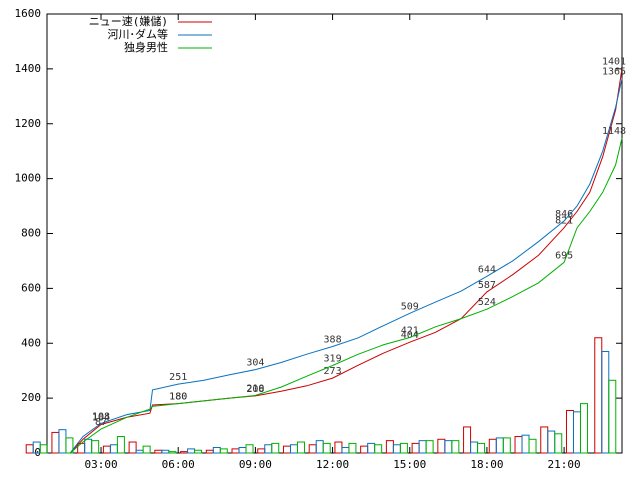 The width and height of the screenshot is (640, 480). I want to click on y-tick-label: 200, so click(31, 397).